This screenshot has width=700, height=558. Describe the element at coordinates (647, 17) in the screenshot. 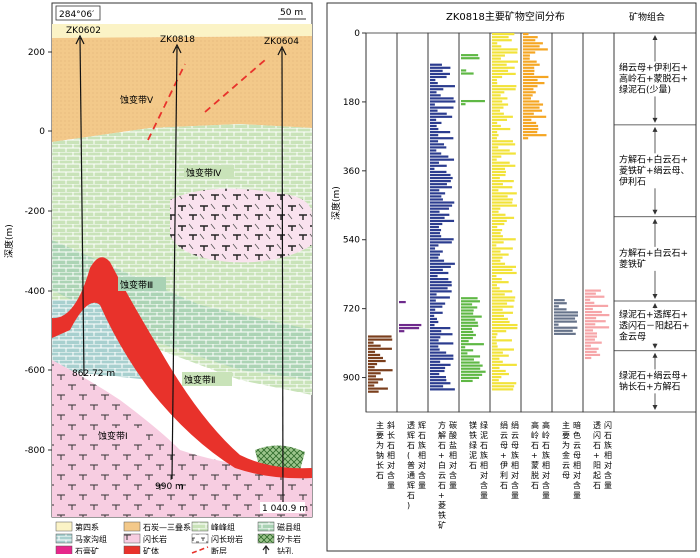

I see `assemblage-header: 矿物组合` at that location.